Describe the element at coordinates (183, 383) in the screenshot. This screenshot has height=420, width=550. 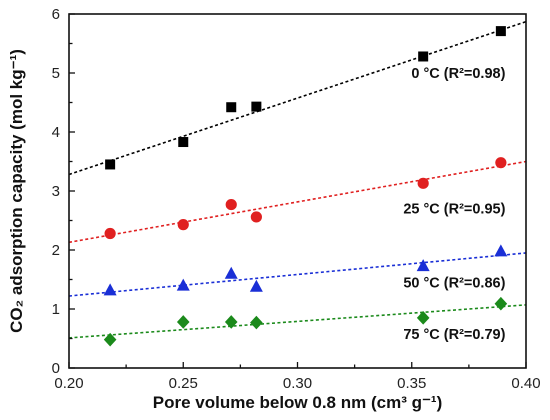
I see `x-tick-label: 0.25` at that location.